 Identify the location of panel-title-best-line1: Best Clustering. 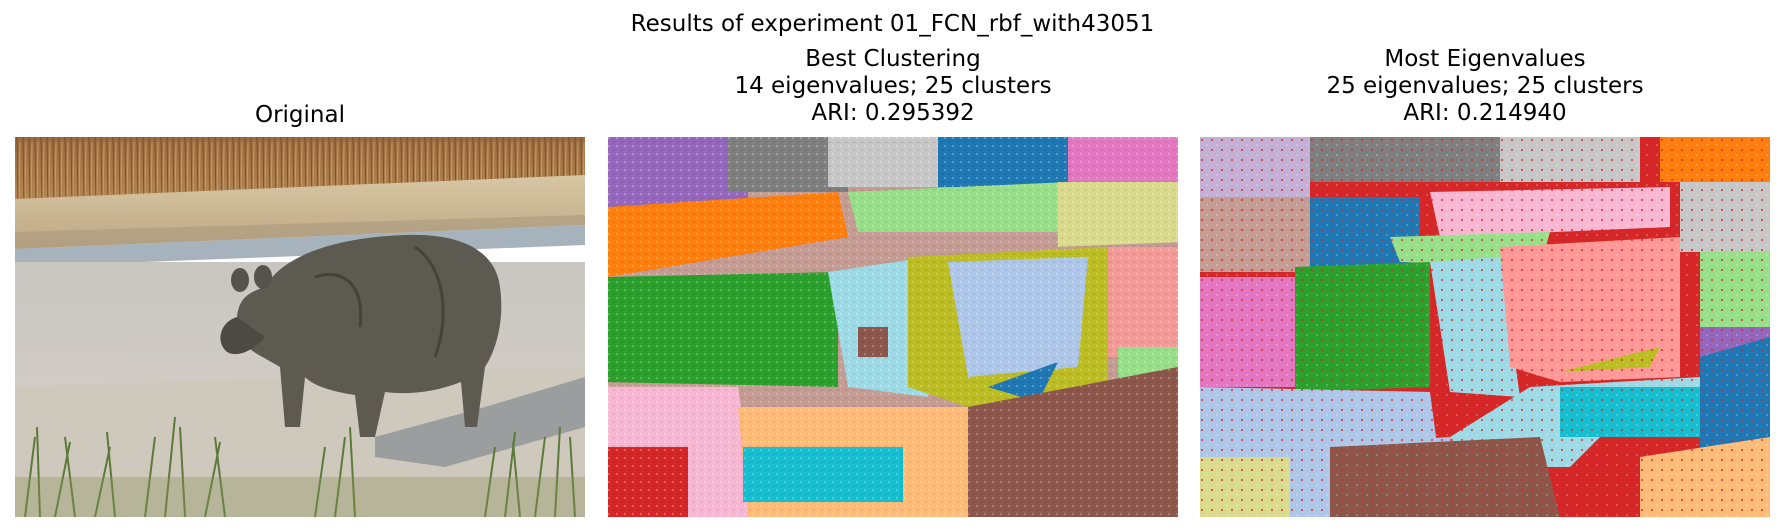
(893, 59).